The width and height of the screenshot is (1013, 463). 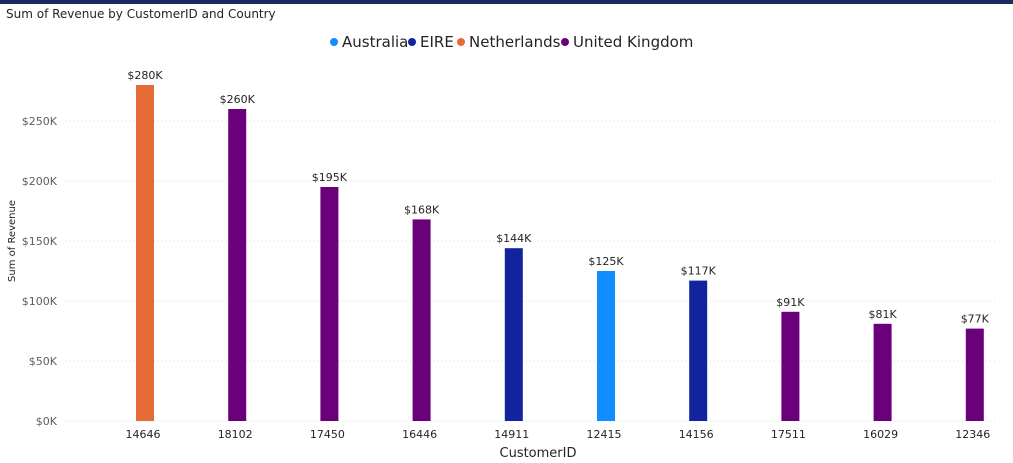 I want to click on x-tick-label: 14646, so click(x=143, y=434).